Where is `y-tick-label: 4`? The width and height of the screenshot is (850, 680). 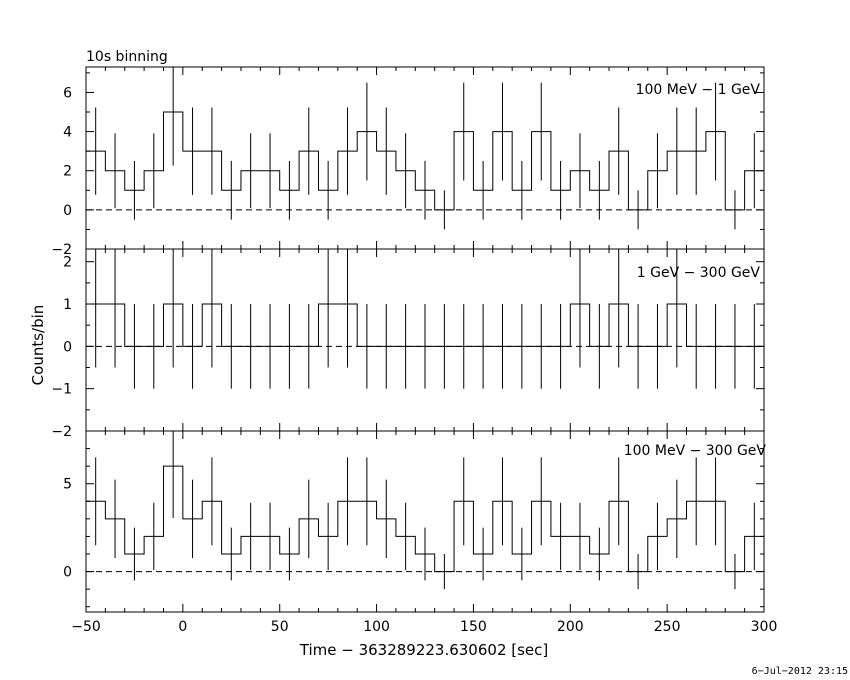
y-tick-label: 4 is located at coordinates (67, 133).